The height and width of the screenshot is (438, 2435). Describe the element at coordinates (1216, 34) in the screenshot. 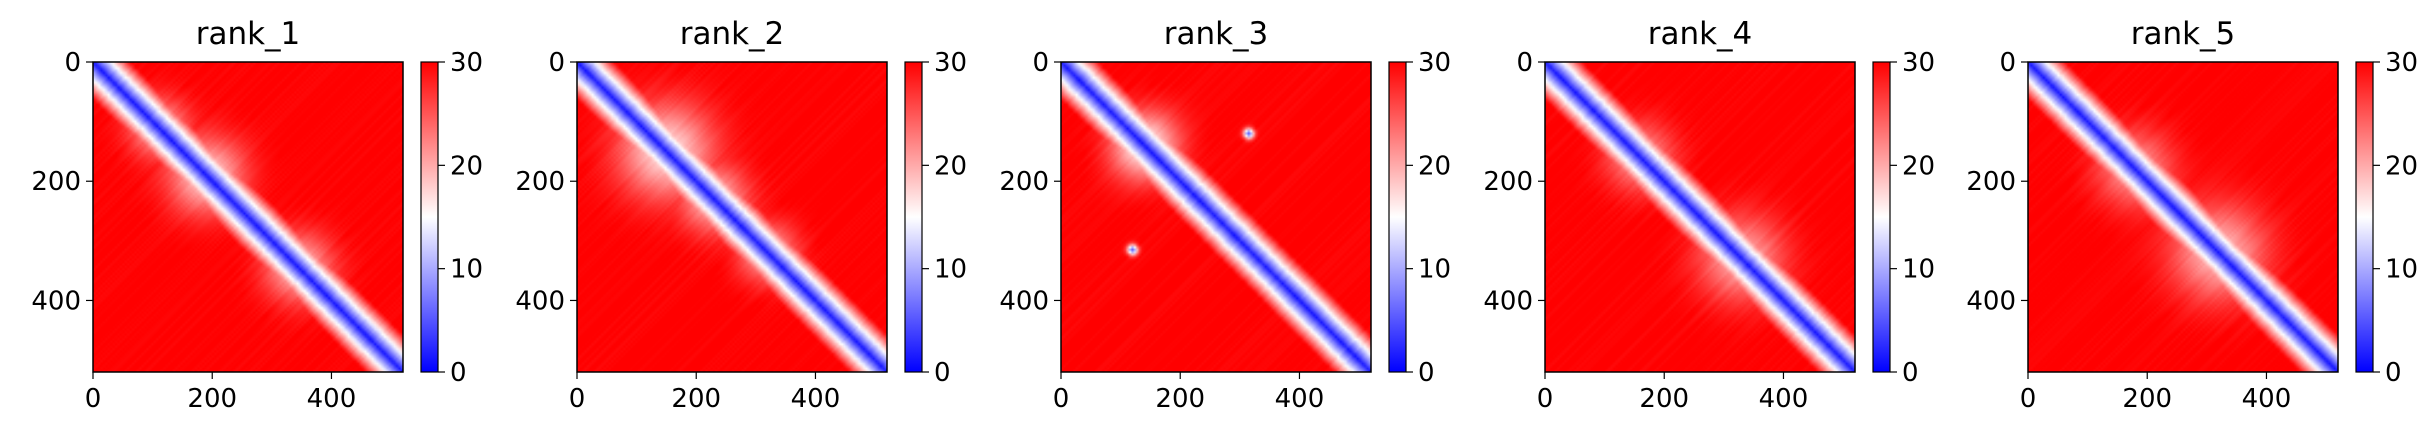

I see `panel-title: rank_3` at that location.